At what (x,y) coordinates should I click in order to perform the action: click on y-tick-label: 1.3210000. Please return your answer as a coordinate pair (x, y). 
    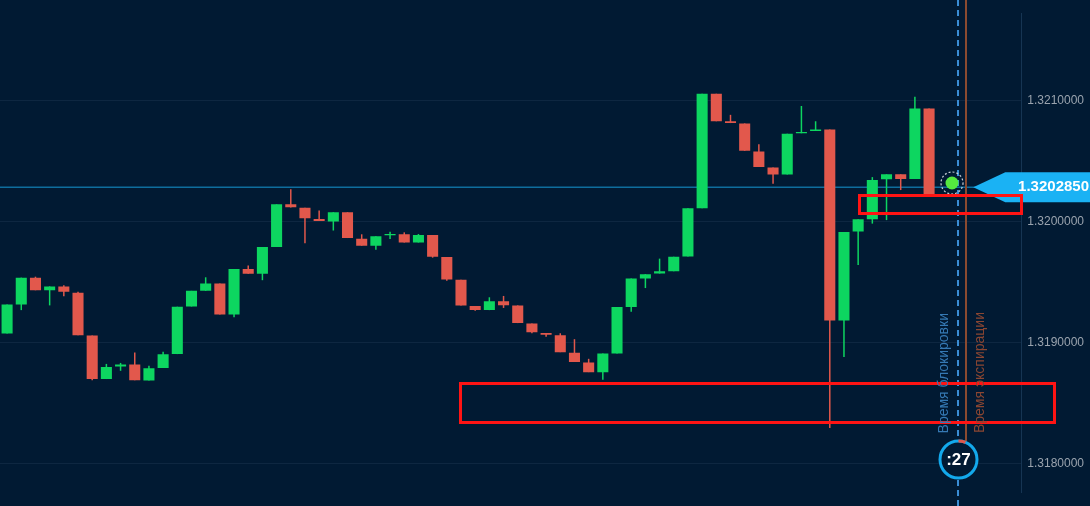
    Looking at the image, I should click on (1056, 99).